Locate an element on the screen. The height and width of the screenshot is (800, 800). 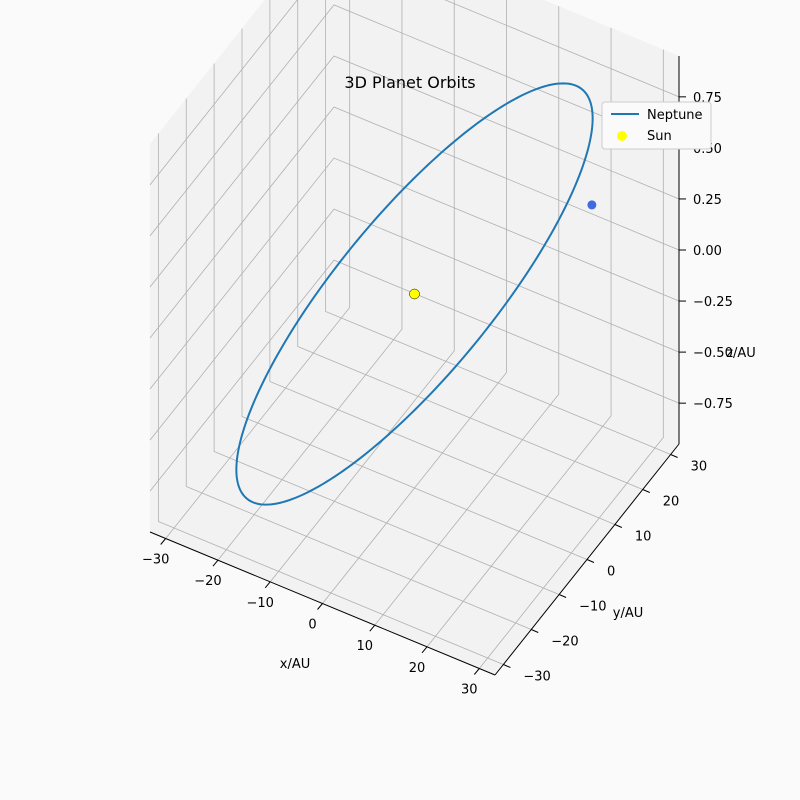
sun-point is located at coordinates (414, 294).